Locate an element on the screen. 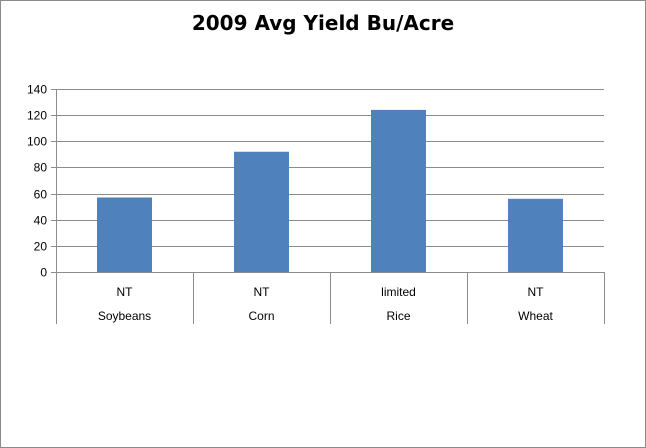 Image resolution: width=646 pixels, height=448 pixels. x-tick-label-crop: Wheat is located at coordinates (535, 316).